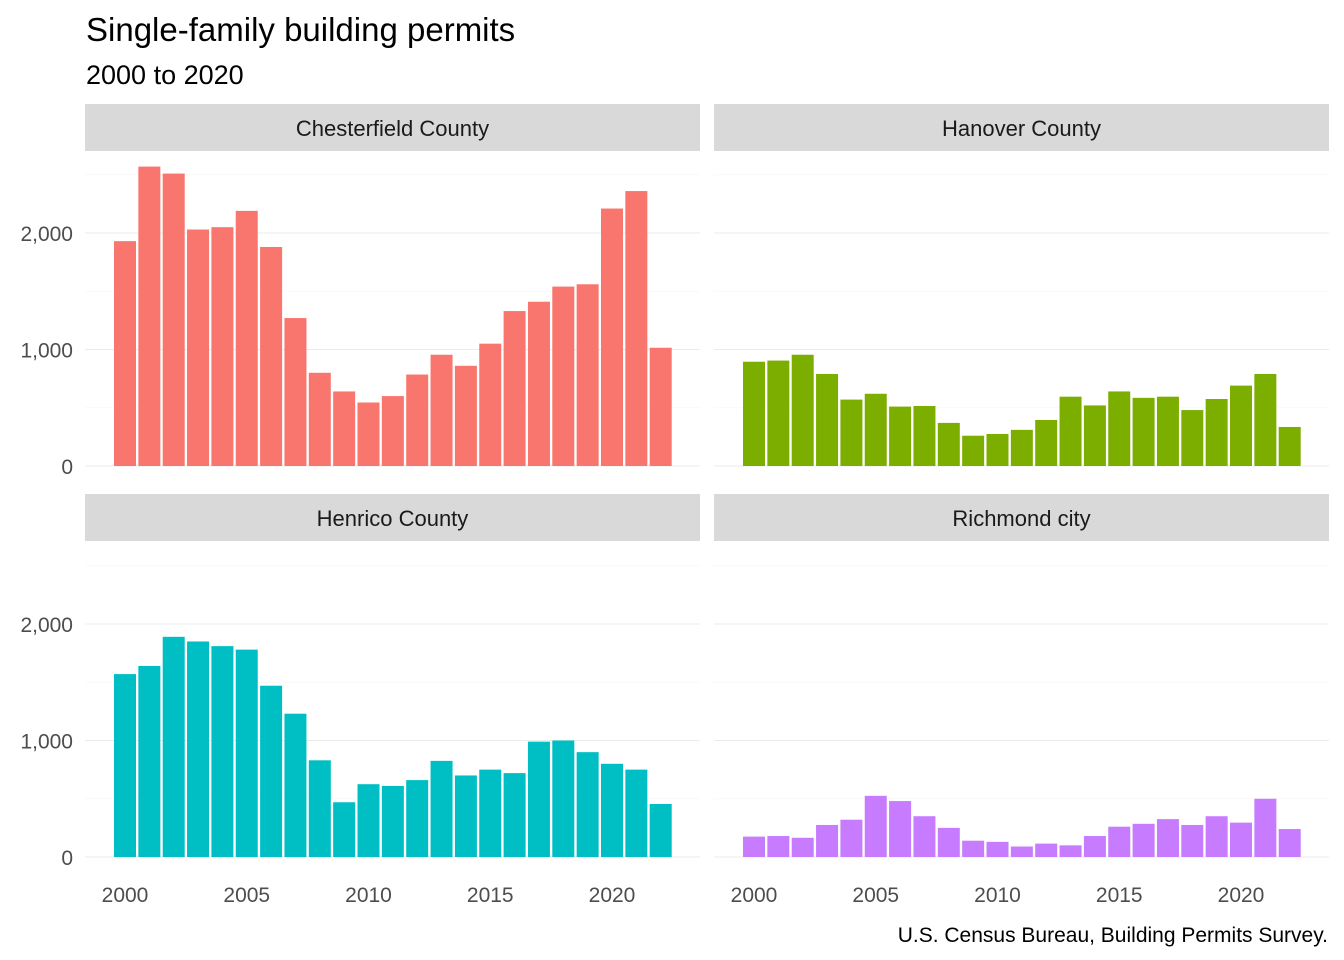 The image size is (1344, 960). I want to click on y-tick-label: 0, so click(67, 467).